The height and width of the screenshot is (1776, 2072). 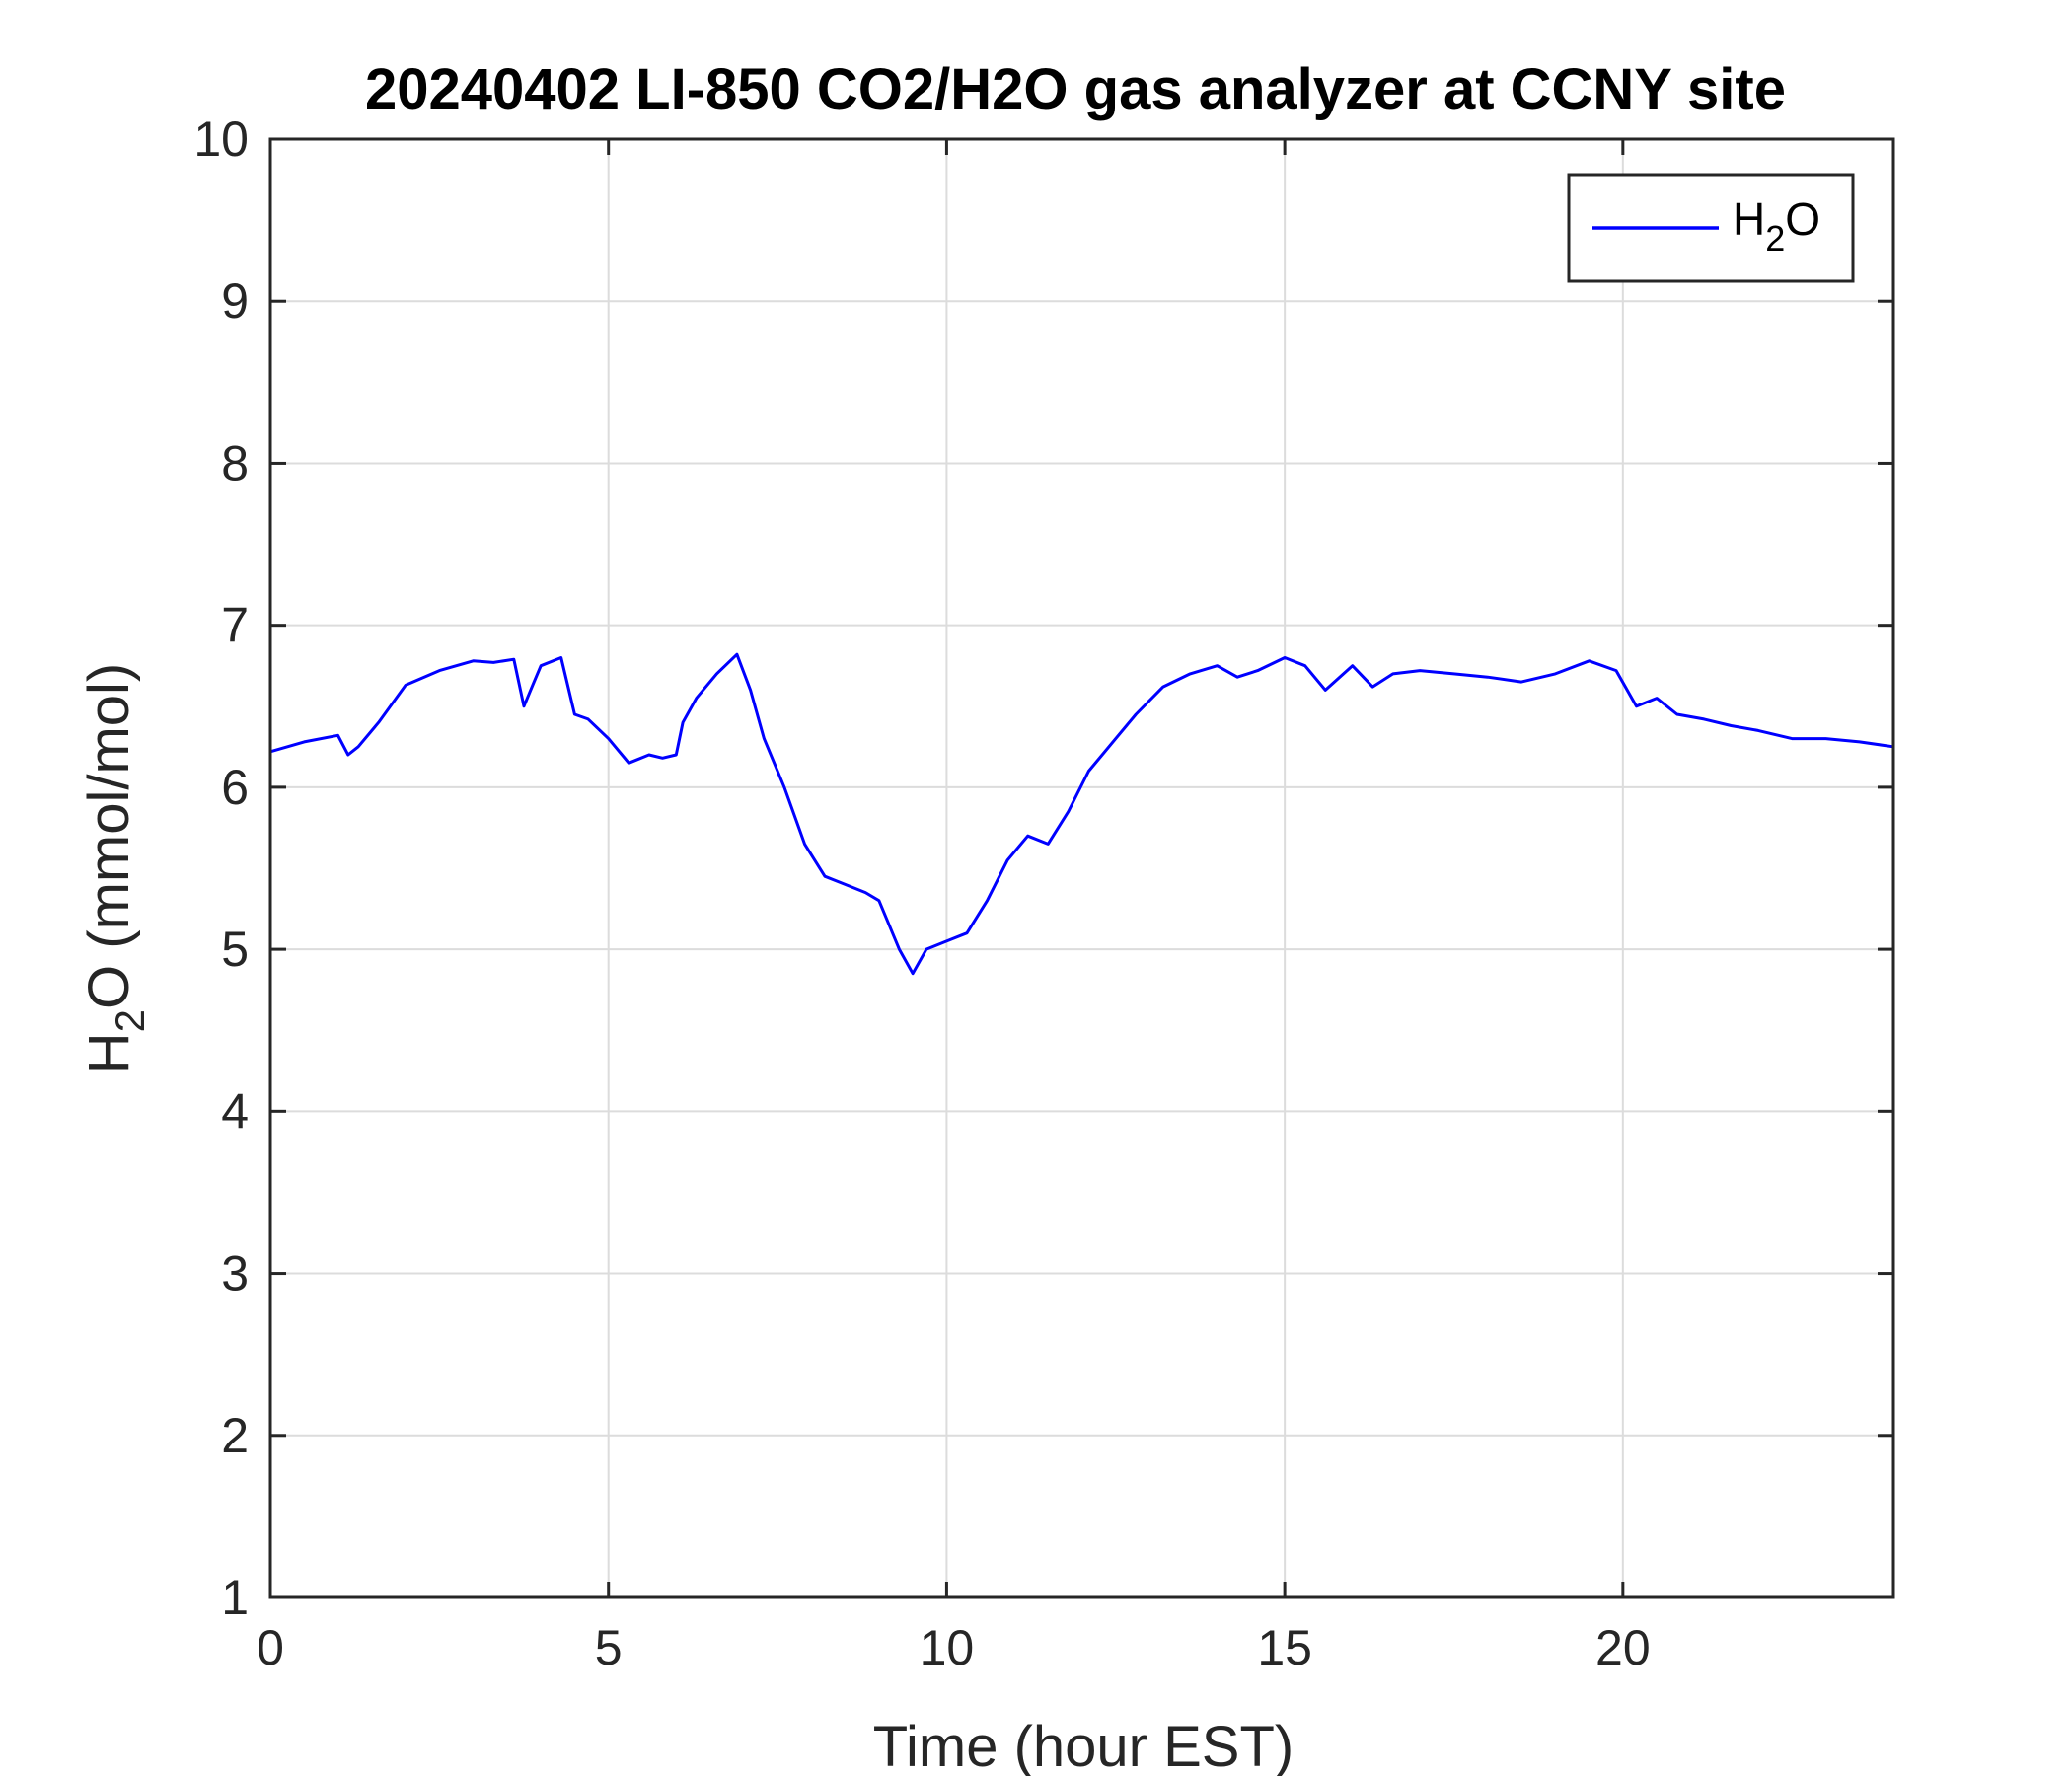 What do you see at coordinates (235, 1436) in the screenshot?
I see `y-tick-label: 2` at bounding box center [235, 1436].